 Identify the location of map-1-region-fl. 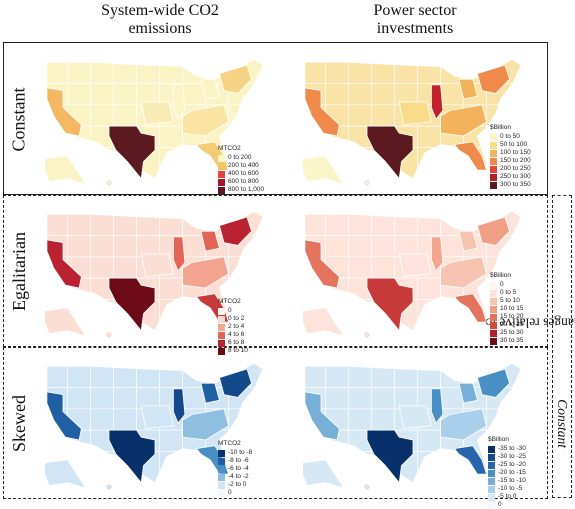
(470, 156).